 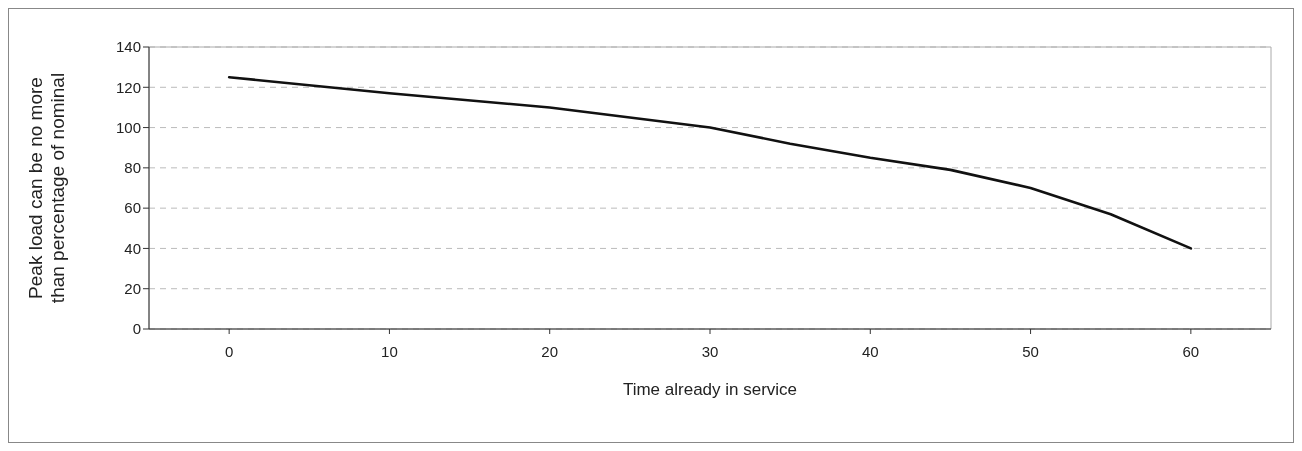 What do you see at coordinates (132, 168) in the screenshot?
I see `y-tick-label: 80` at bounding box center [132, 168].